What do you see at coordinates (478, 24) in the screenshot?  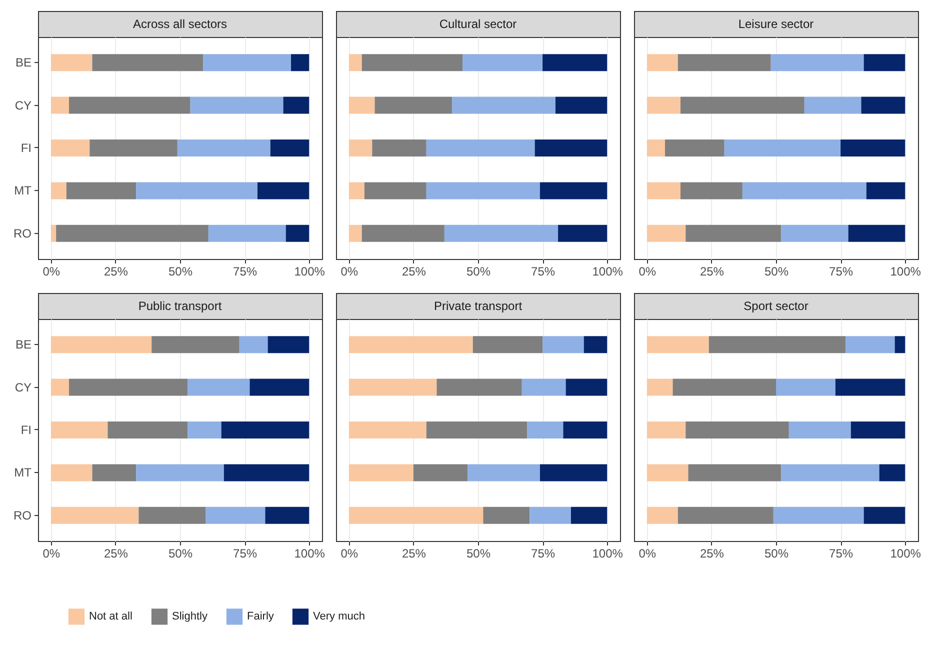 I see `chart-title: Cultural sector` at bounding box center [478, 24].